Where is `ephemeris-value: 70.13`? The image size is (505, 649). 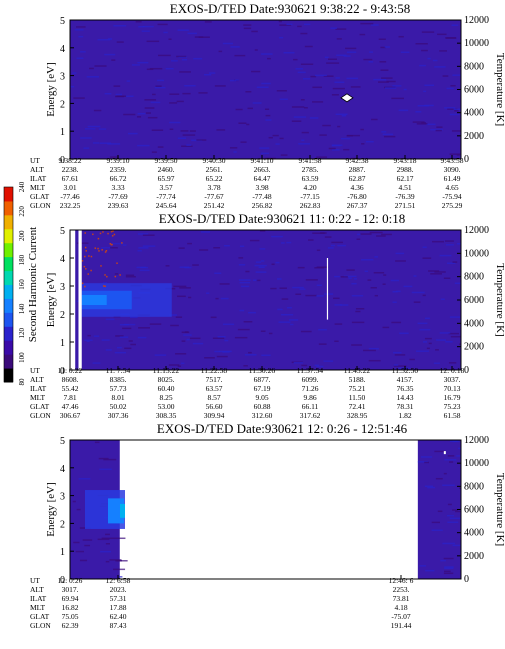 ephemeris-value: 70.13 is located at coordinates (452, 388).